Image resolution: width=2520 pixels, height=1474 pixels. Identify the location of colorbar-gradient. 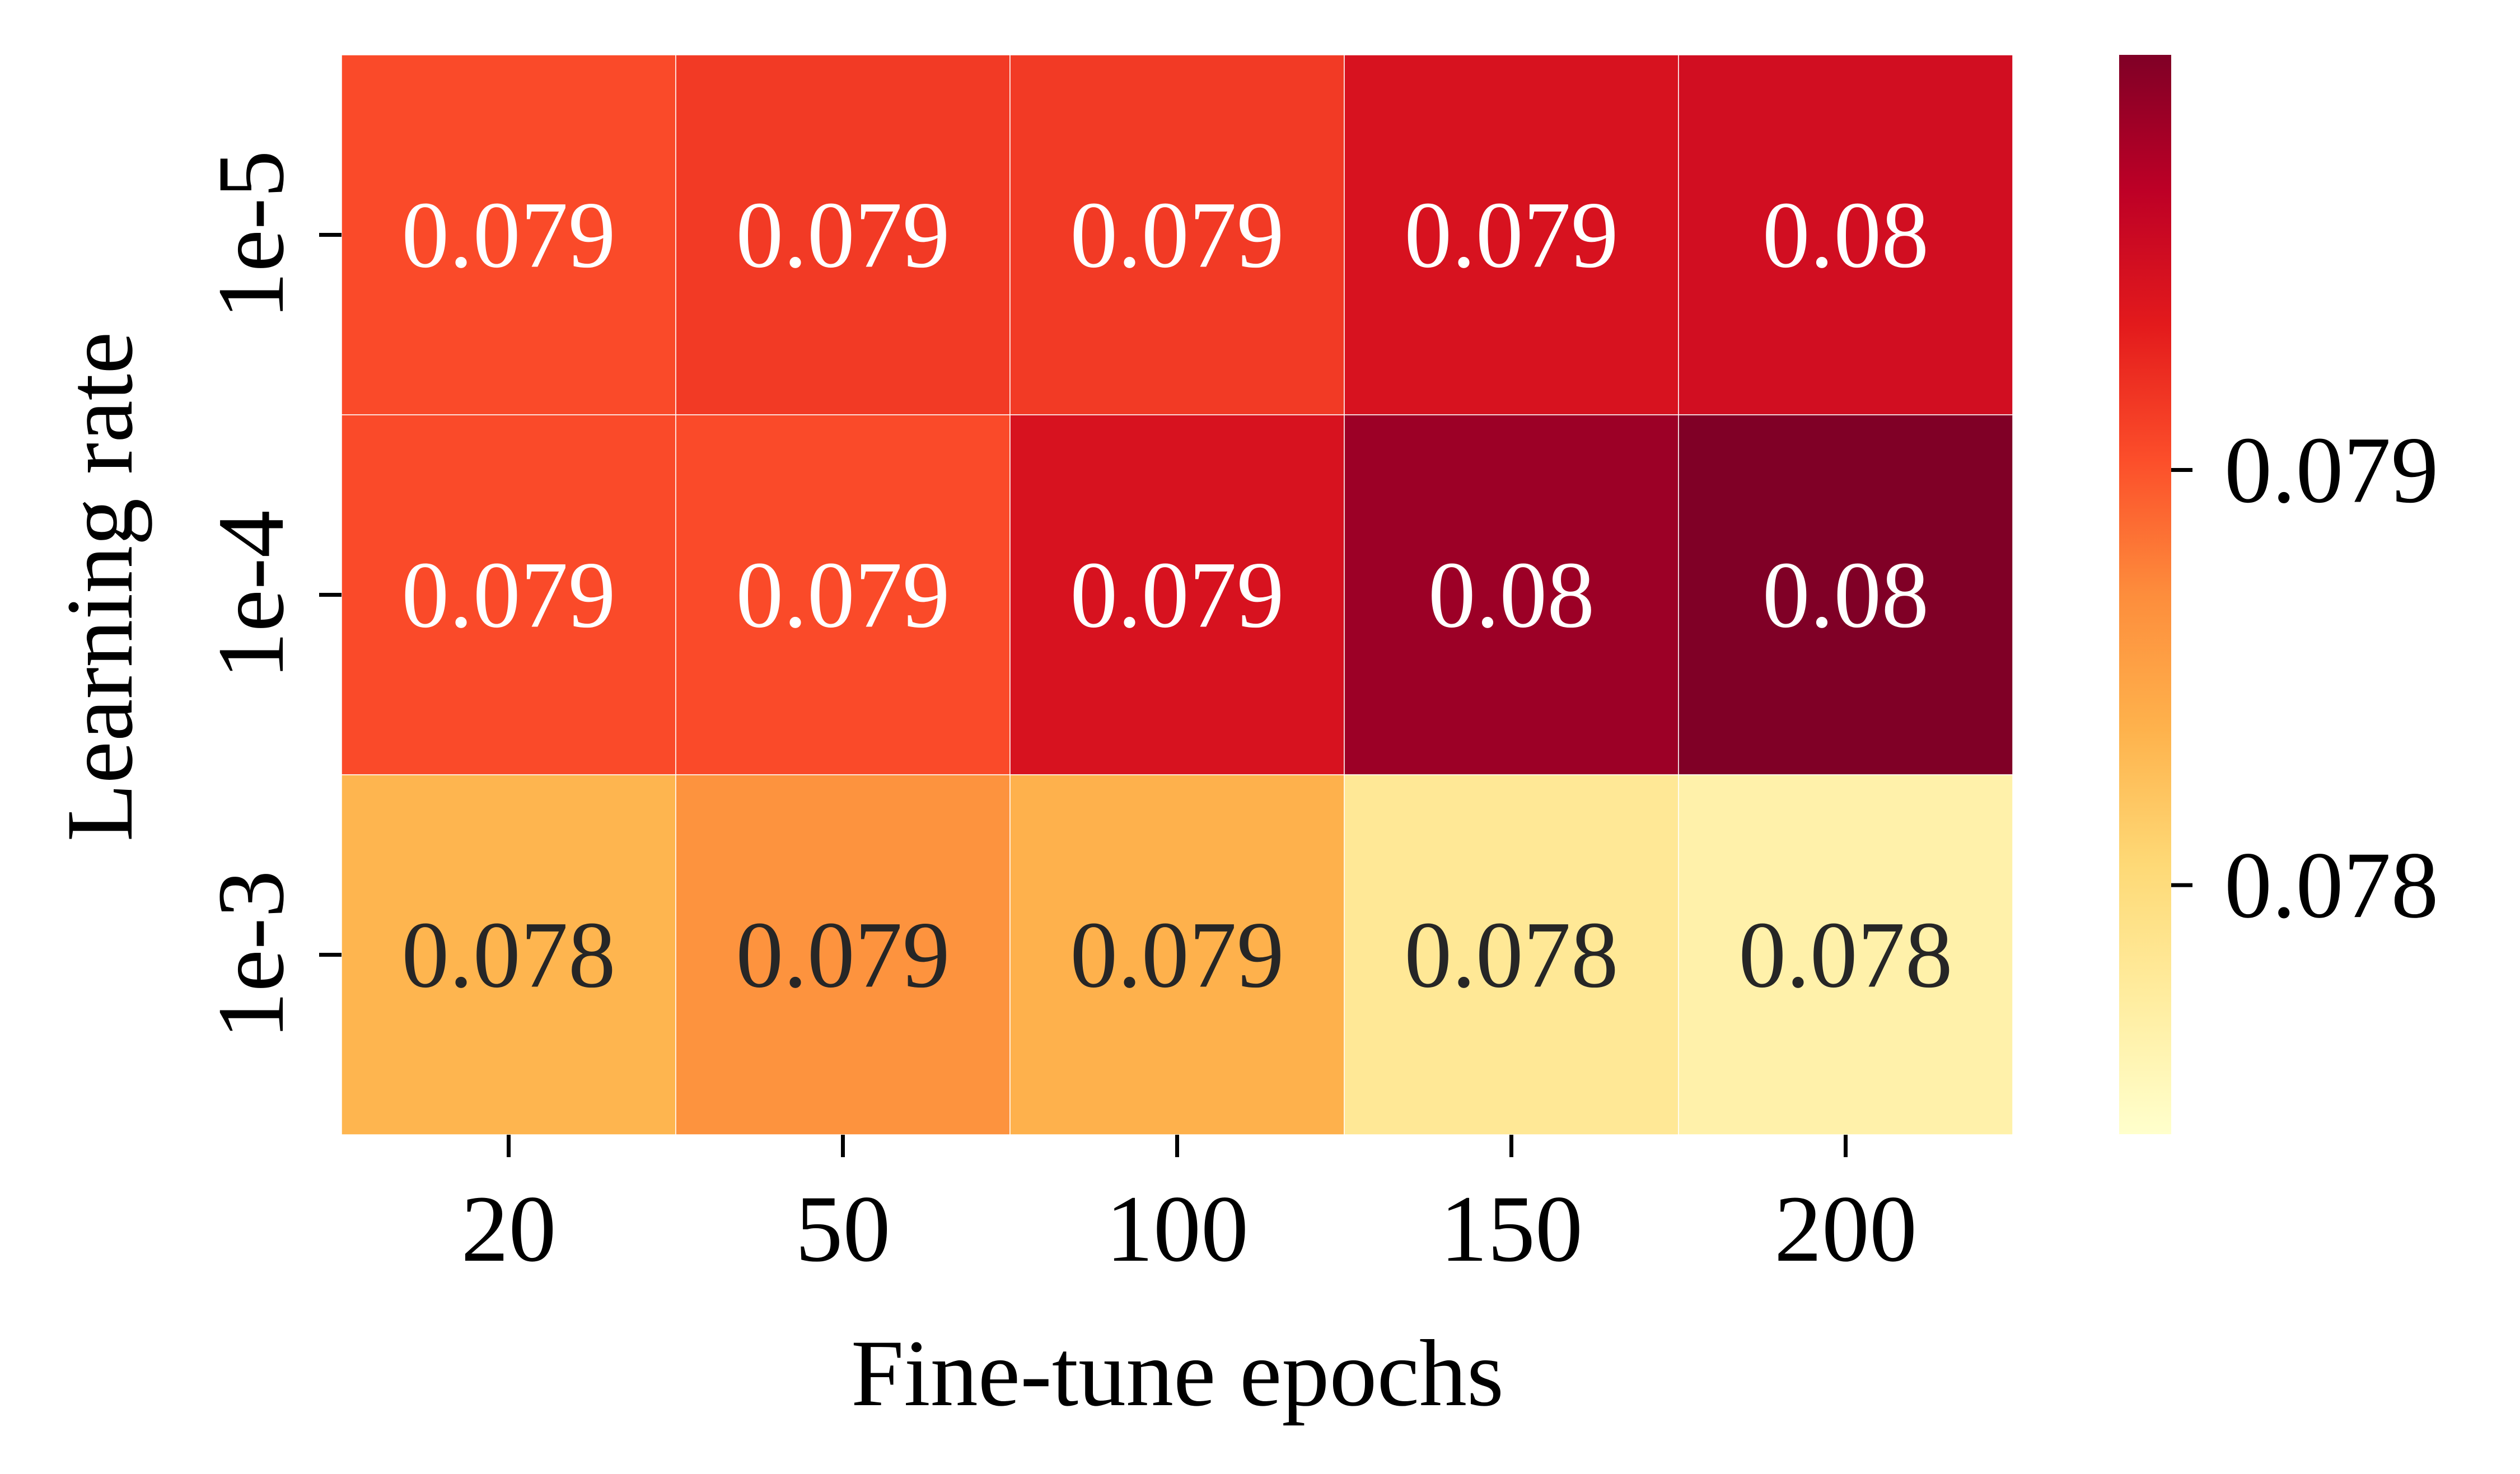
(2145, 594).